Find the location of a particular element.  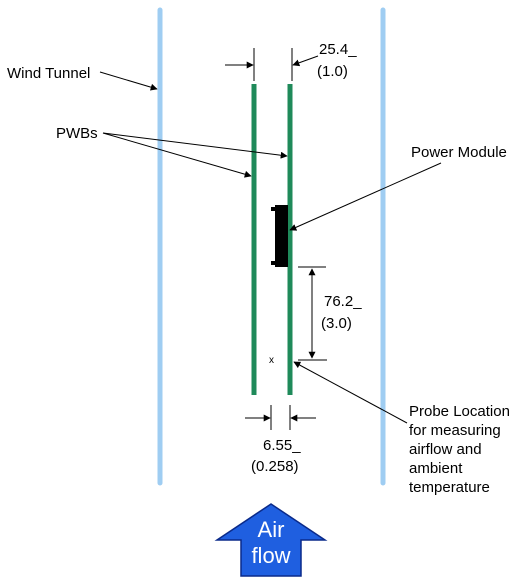

pwbs-leader-left is located at coordinates (177, 155).